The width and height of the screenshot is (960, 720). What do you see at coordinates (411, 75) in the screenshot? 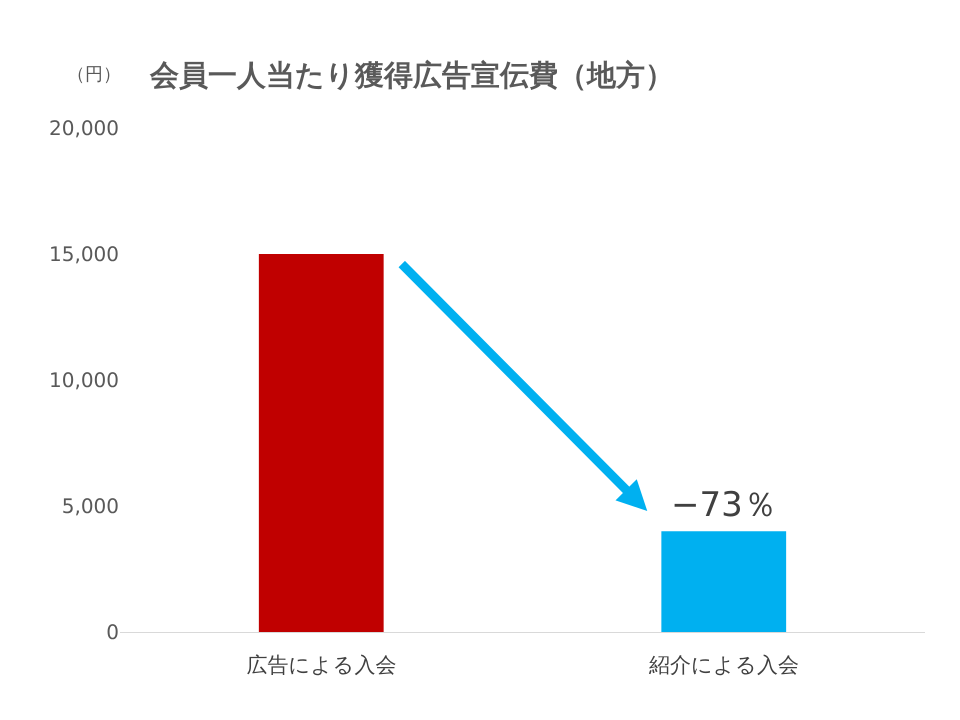
I see `chart-title: 会員一人当たり獲得広告宣伝費（地方）` at bounding box center [411, 75].